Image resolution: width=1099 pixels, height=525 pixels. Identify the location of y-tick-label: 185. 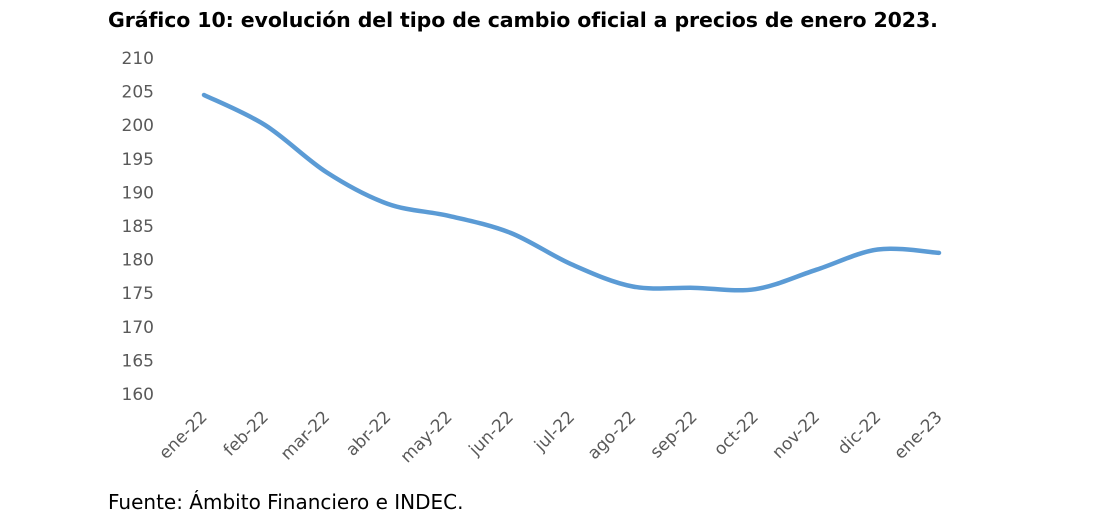
(138, 227).